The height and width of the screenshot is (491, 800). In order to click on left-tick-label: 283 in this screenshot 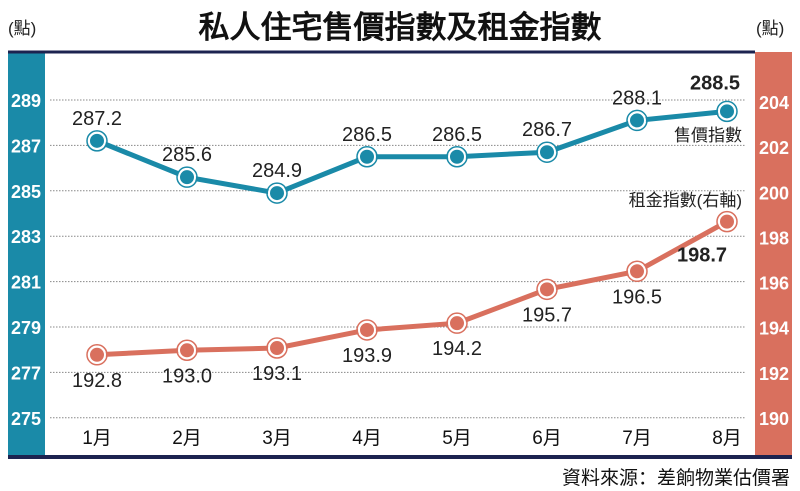, I will do `click(26, 237)`.